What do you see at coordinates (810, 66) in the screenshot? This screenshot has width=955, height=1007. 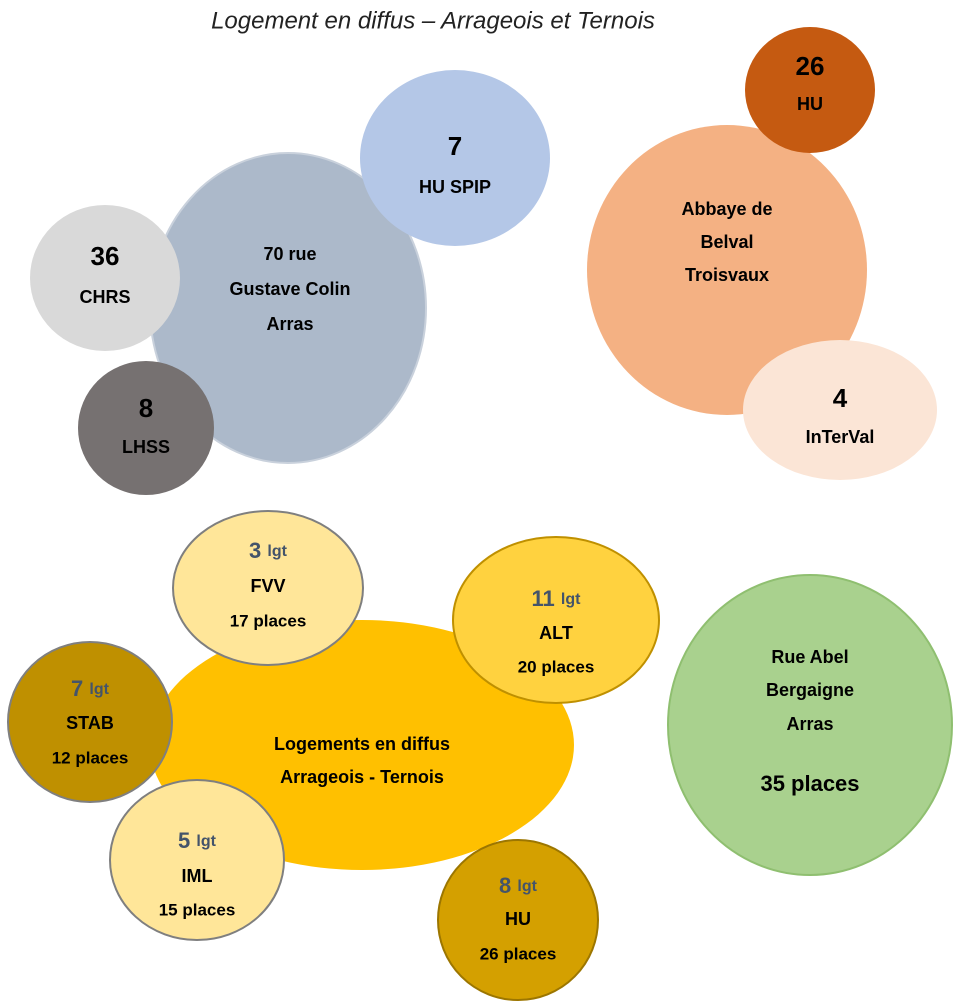 I see `number: 26` at bounding box center [810, 66].